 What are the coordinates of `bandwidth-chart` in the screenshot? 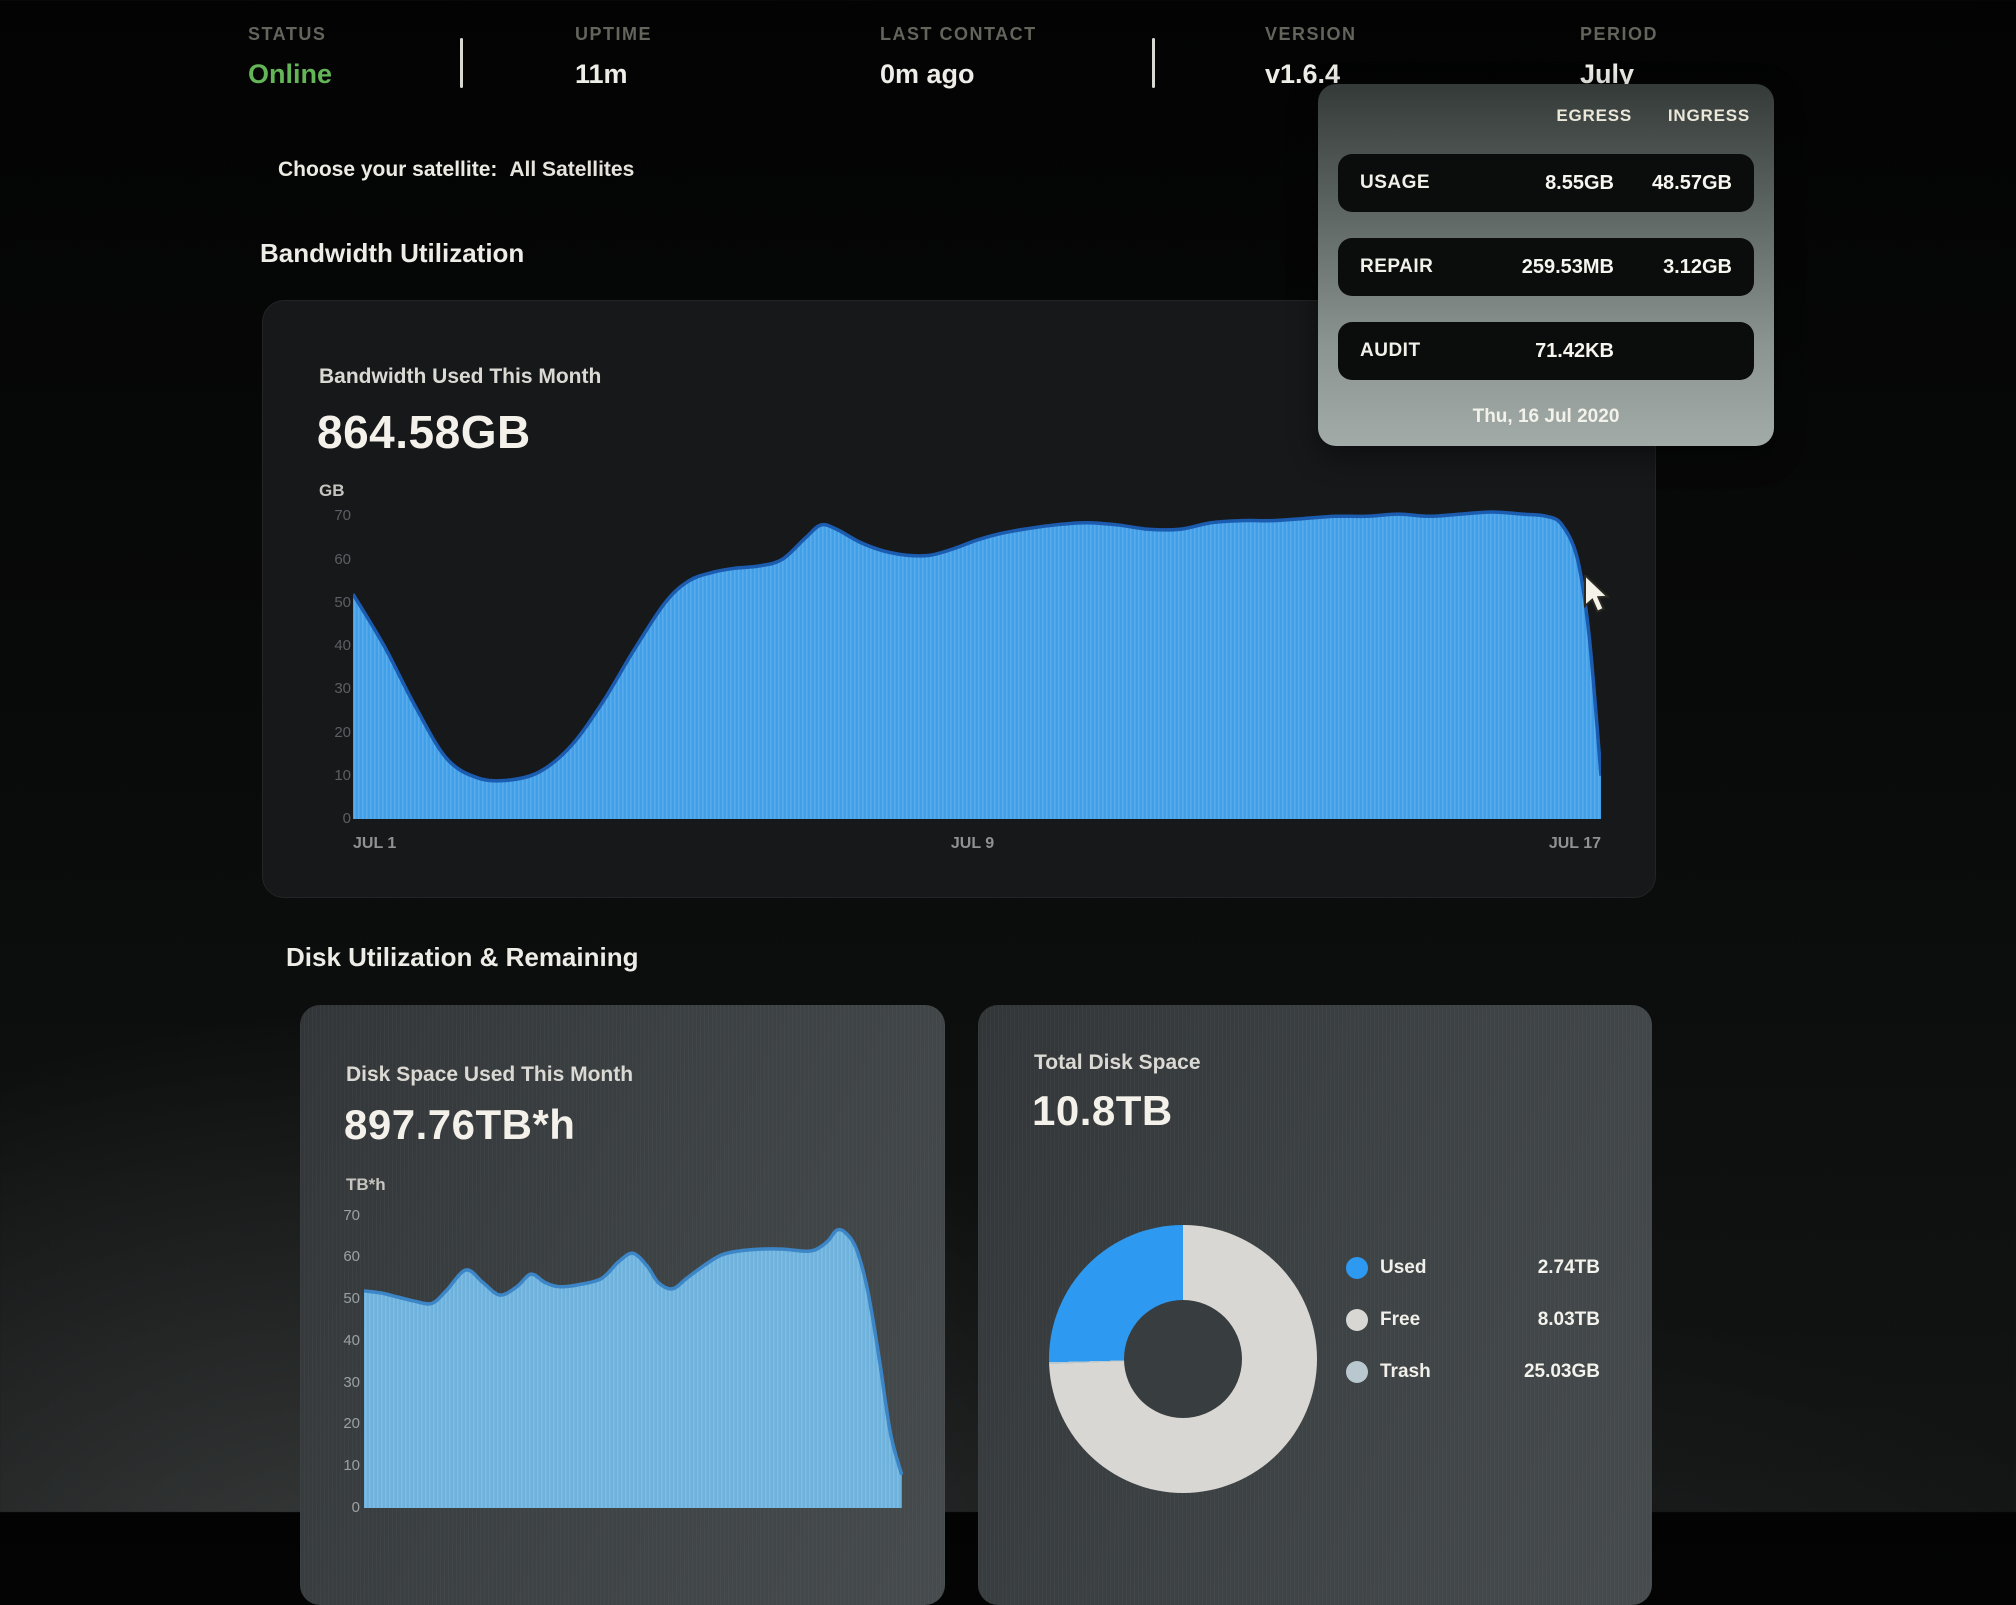 It's located at (977, 659).